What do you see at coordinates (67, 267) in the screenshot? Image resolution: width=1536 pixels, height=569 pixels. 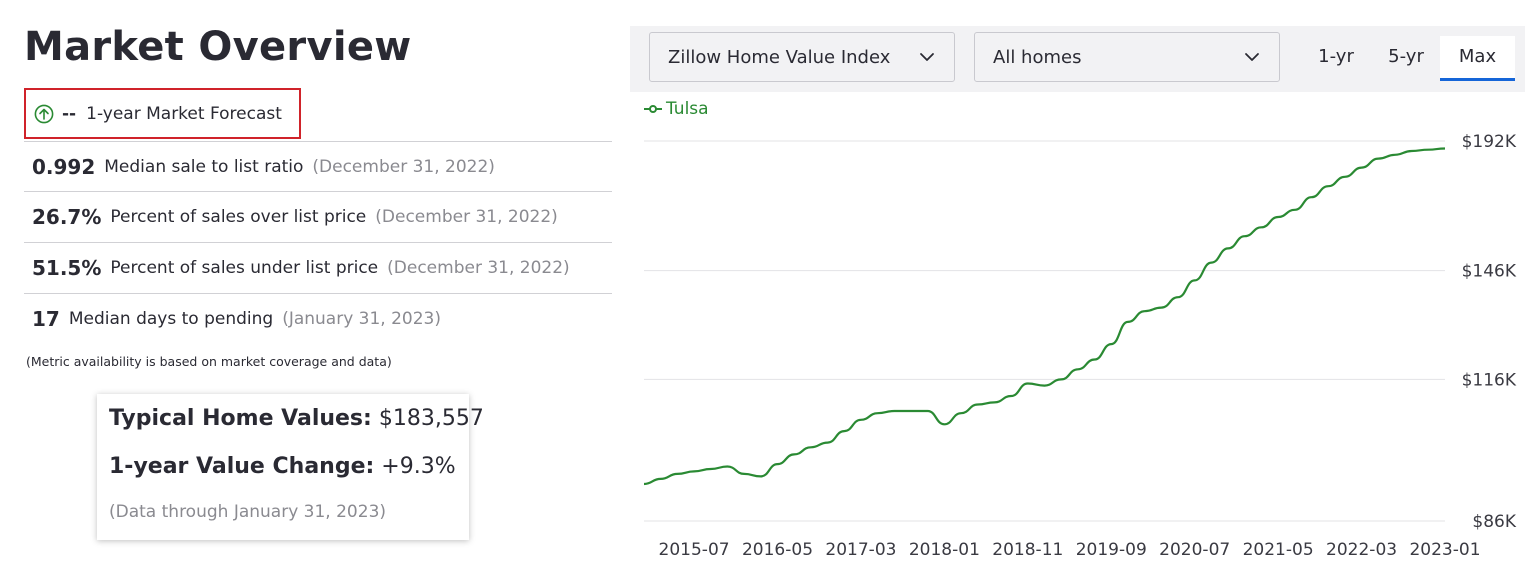 I see `metric-value: 51.5%` at bounding box center [67, 267].